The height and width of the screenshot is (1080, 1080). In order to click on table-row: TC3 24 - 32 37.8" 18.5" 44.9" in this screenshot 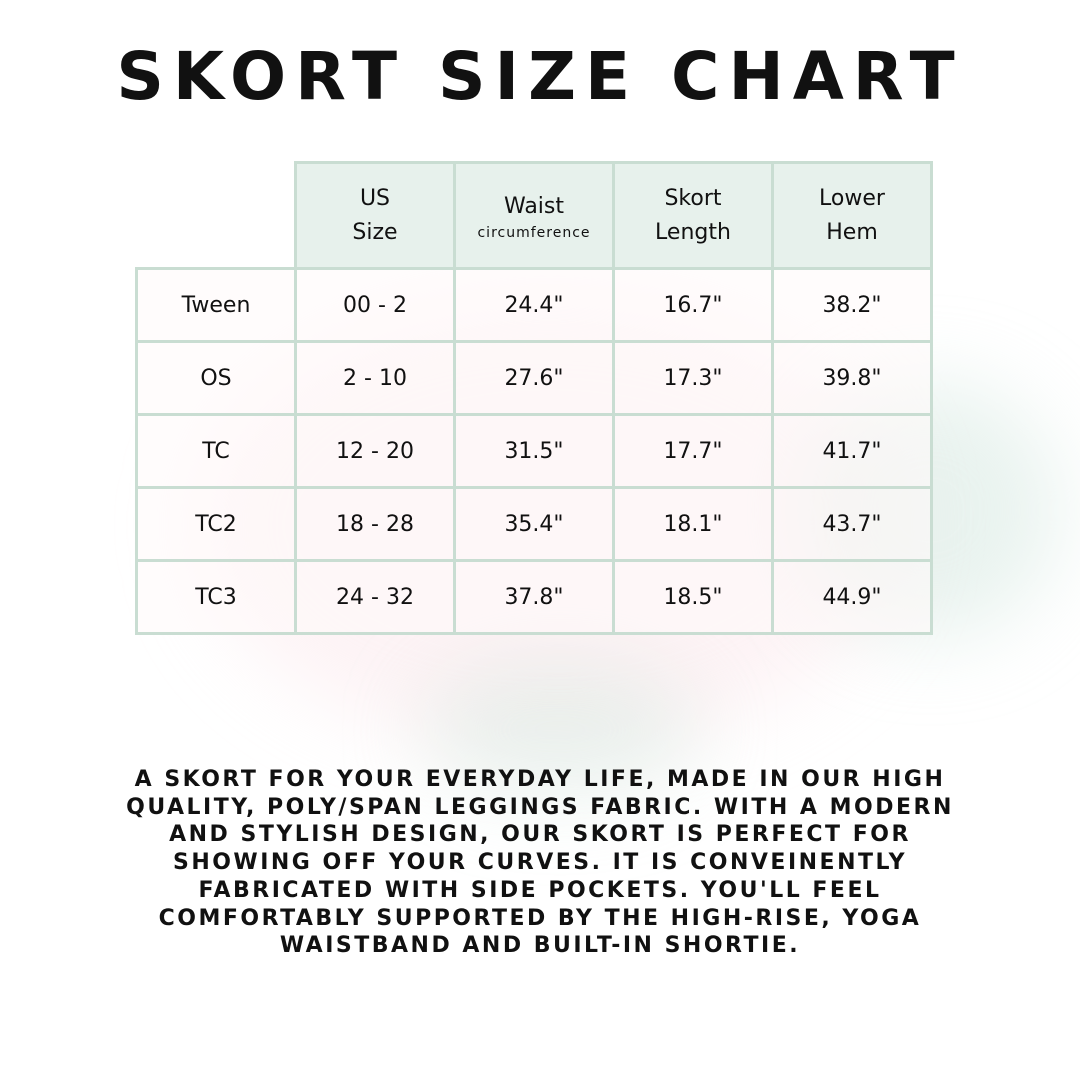, I will do `click(534, 597)`.